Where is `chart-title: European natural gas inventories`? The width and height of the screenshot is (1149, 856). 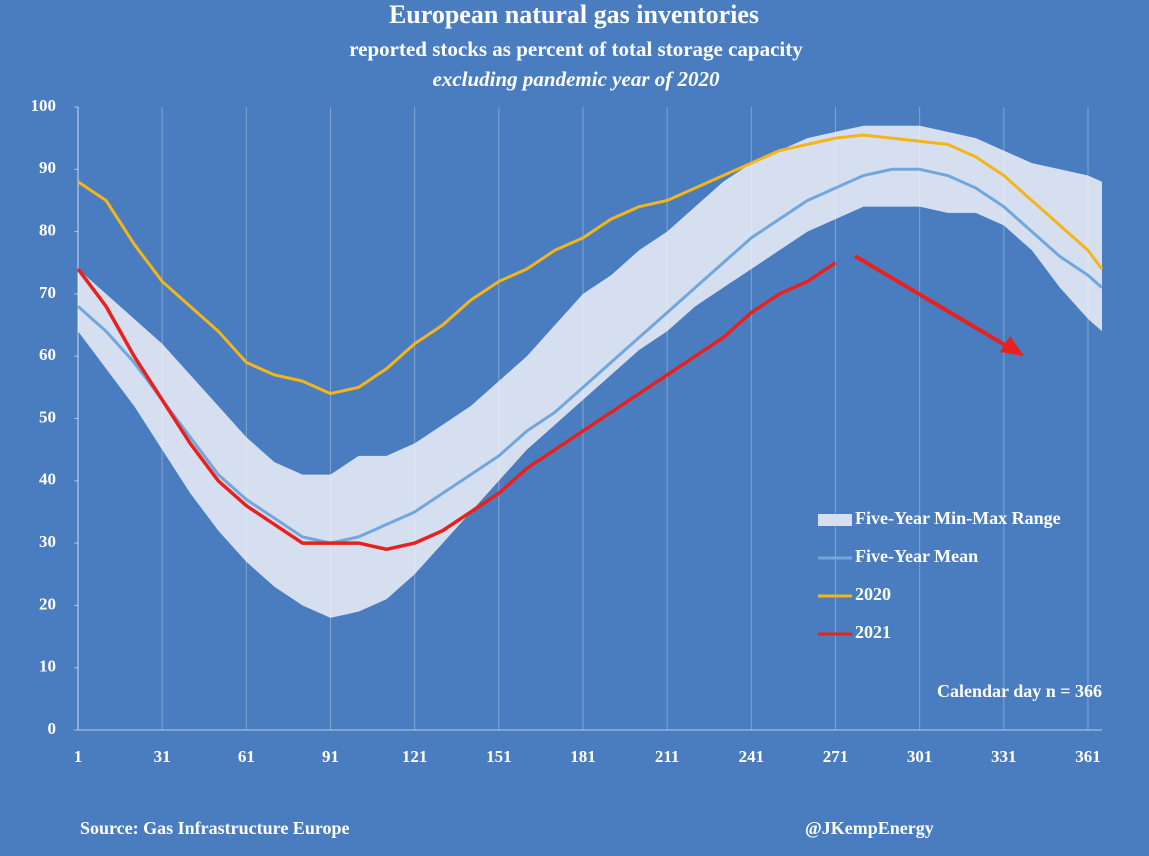
chart-title: European natural gas inventories is located at coordinates (574, 14).